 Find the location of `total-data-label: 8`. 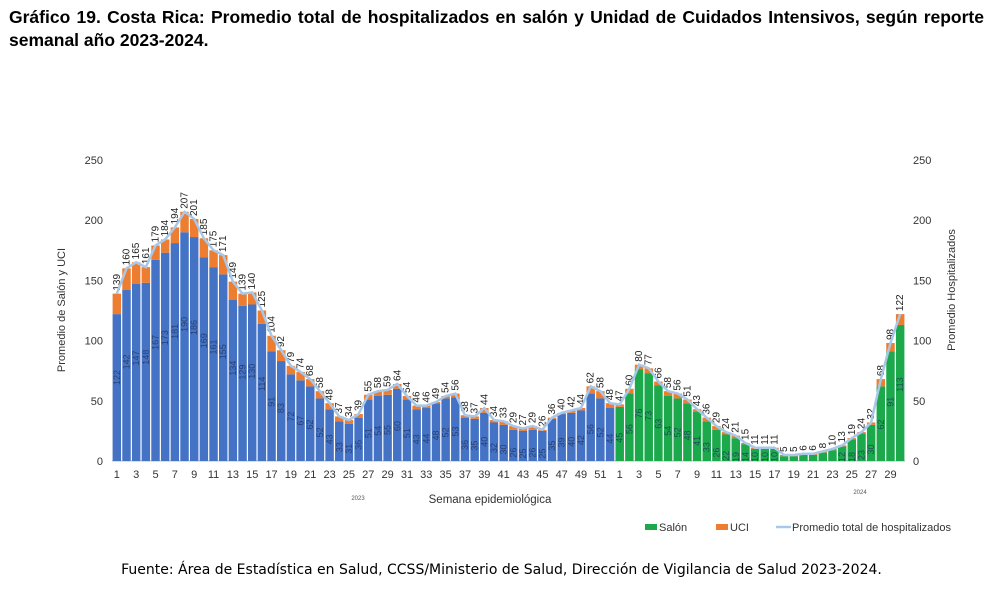

total-data-label: 8 is located at coordinates (823, 445).